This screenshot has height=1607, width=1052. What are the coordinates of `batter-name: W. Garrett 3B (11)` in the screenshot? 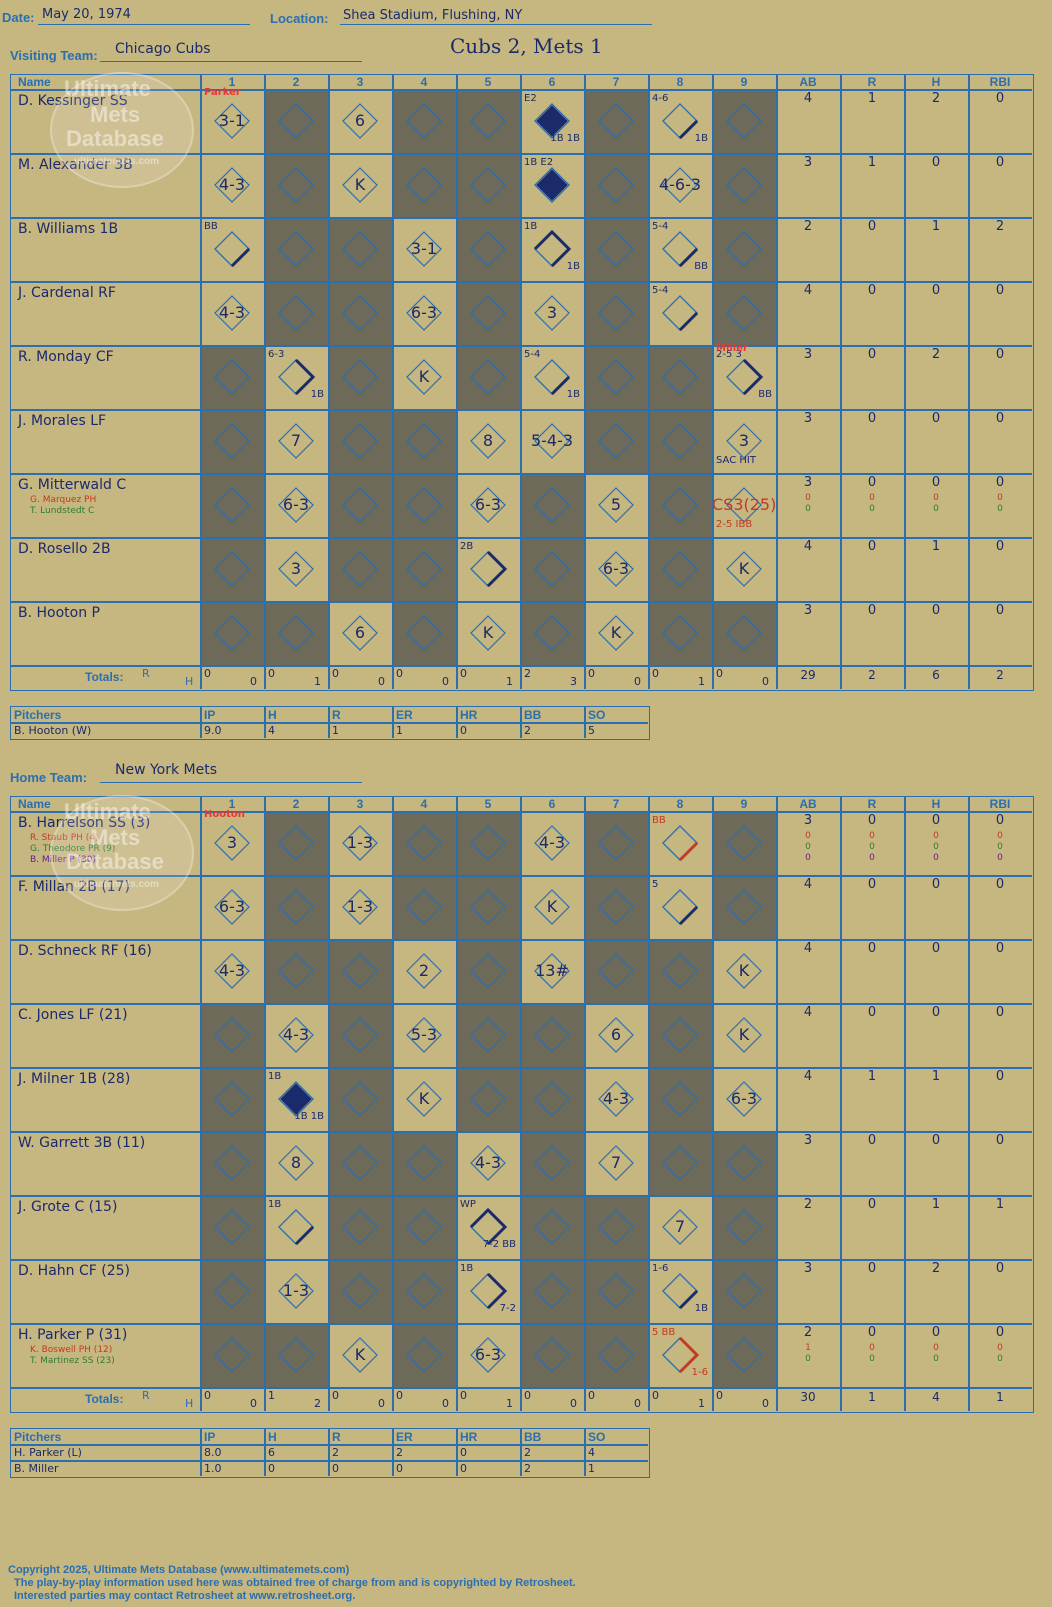 It's located at (82, 1143).